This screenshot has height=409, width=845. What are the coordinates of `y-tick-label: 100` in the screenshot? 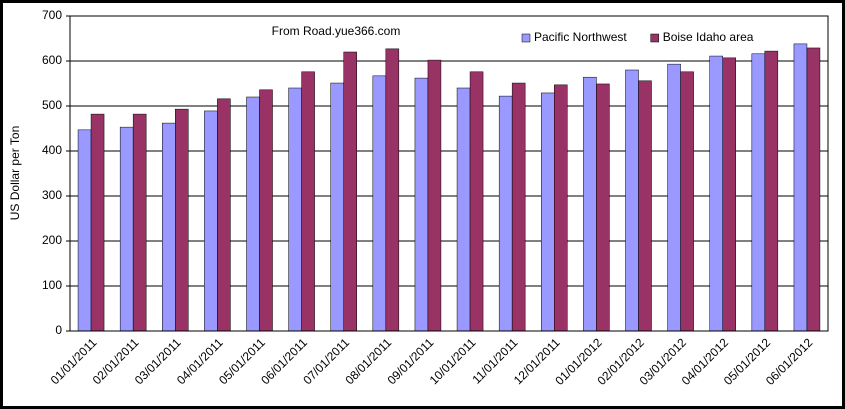 It's located at (52, 285).